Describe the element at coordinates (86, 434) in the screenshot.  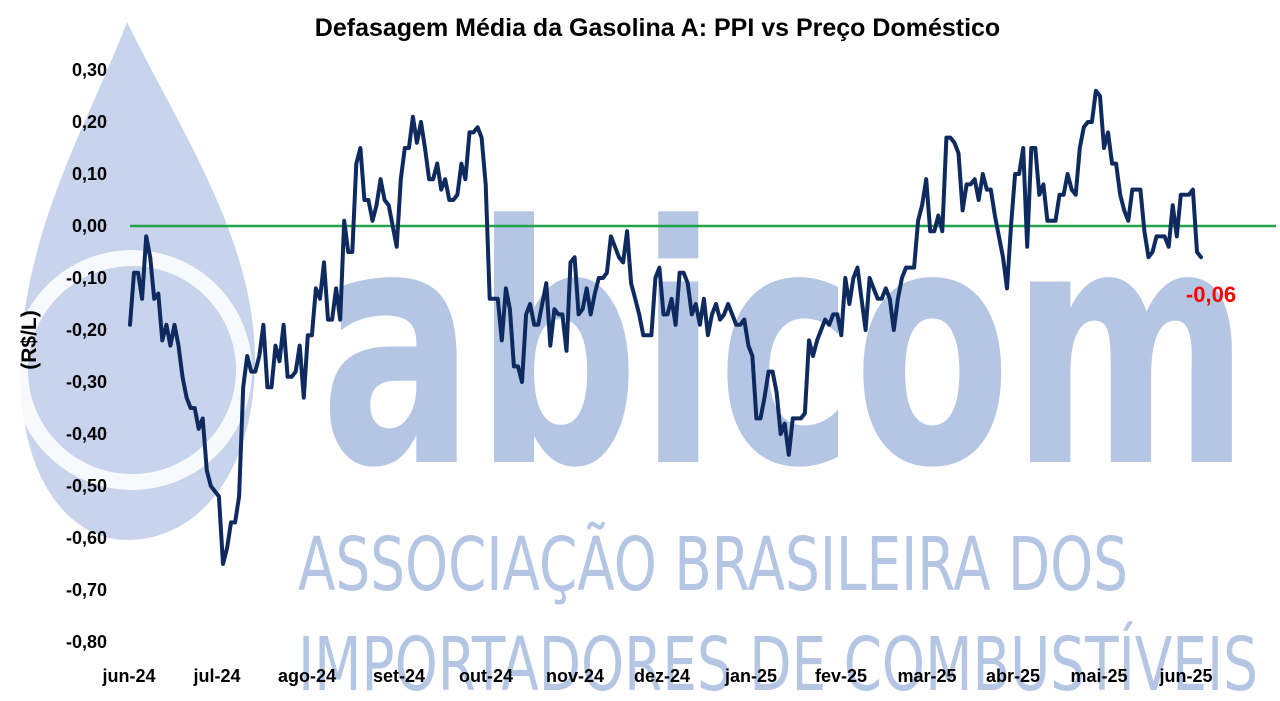
I see `y-tick-label: -0,40` at that location.